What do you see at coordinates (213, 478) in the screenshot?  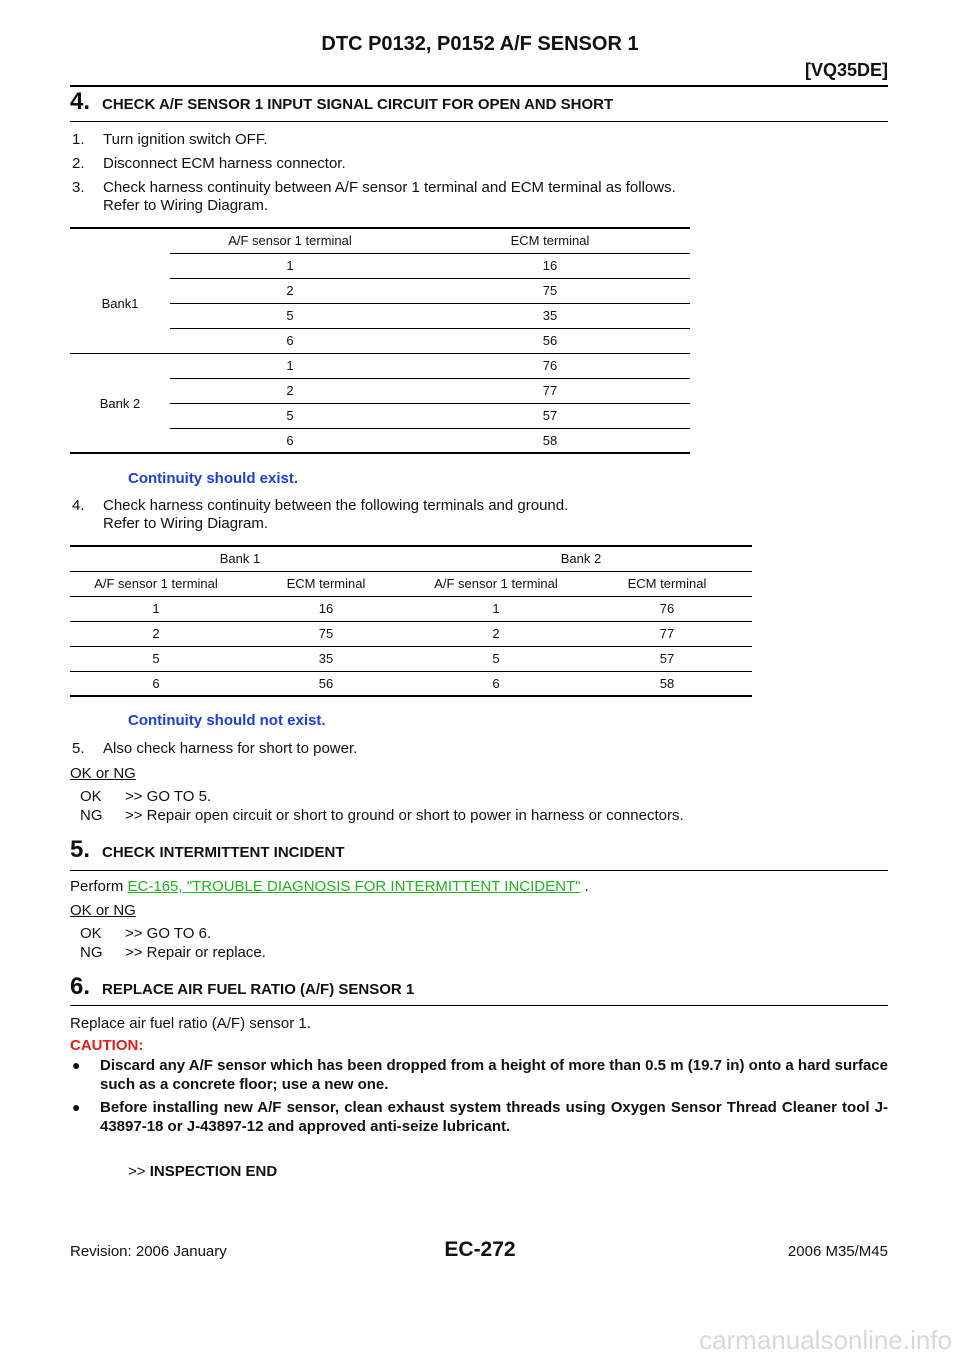 I see `result-note: Continuity should exist.` at bounding box center [213, 478].